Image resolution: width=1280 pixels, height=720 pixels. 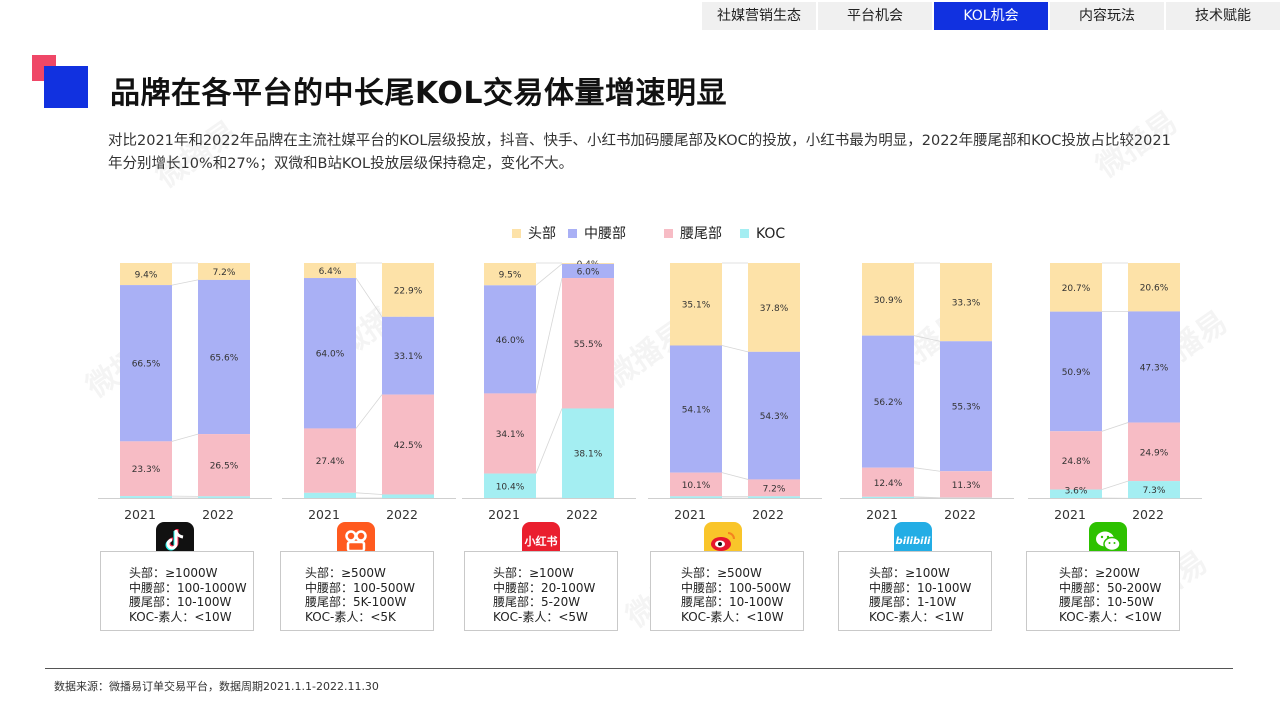 What do you see at coordinates (736, 587) in the screenshot?
I see `tier-mid: 中腰部：100-500W` at bounding box center [736, 587].